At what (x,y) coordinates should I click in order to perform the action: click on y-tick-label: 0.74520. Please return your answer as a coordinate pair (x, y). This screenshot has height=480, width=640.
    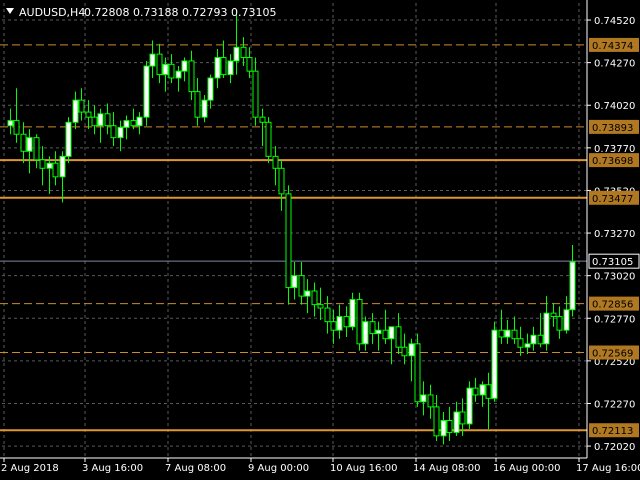
    Looking at the image, I should click on (614, 21).